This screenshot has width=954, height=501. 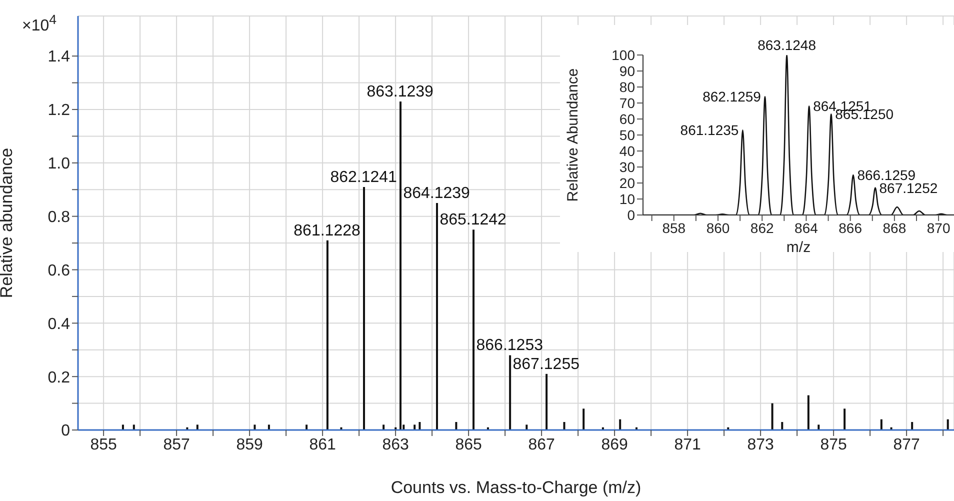 What do you see at coordinates (627, 150) in the screenshot?
I see `y-tick-label: 40` at bounding box center [627, 150].